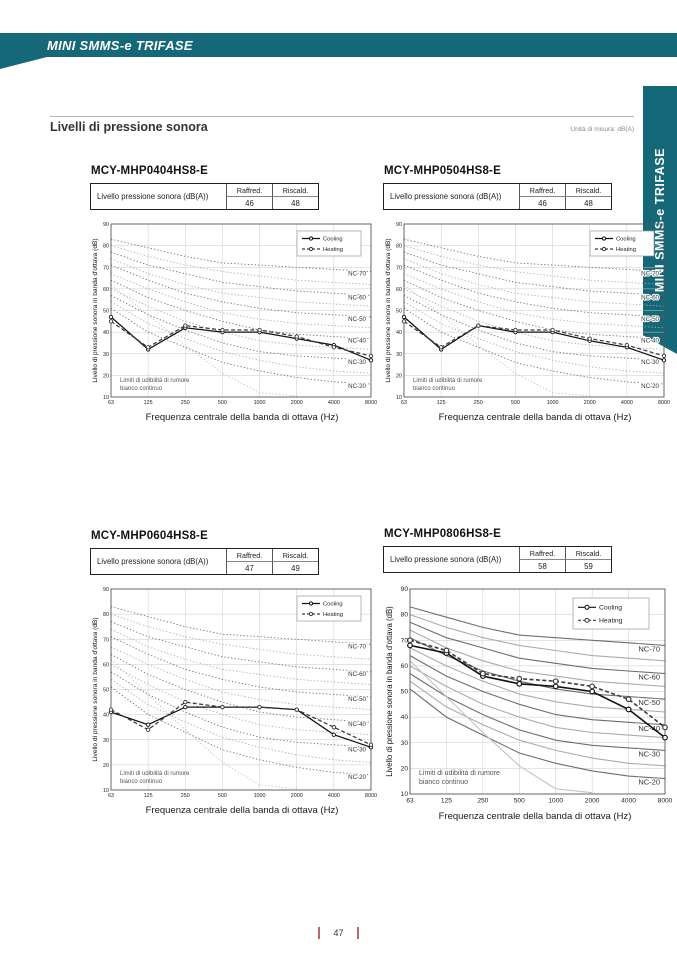 The height and width of the screenshot is (958, 677). What do you see at coordinates (153, 196) in the screenshot?
I see `table-row-label: Livello pressione sonora (dB(A))` at bounding box center [153, 196].